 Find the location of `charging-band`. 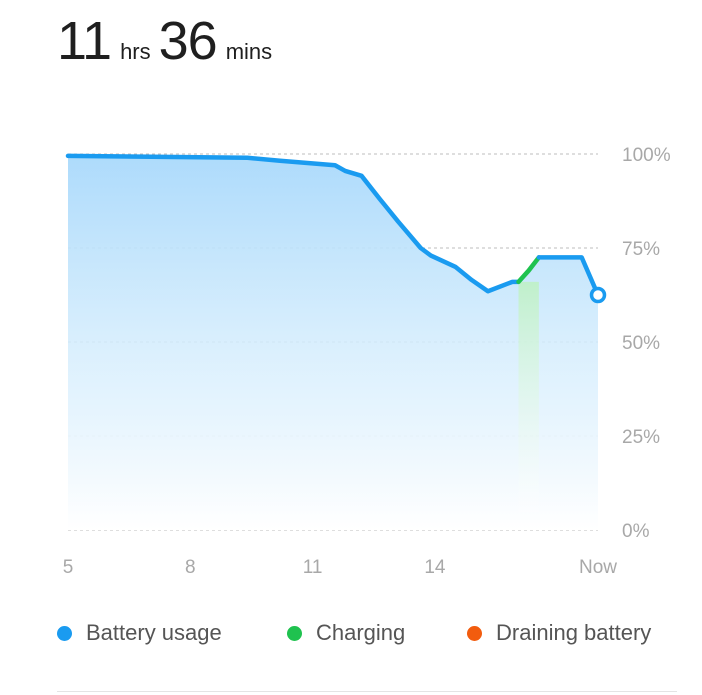

charging-band is located at coordinates (528, 396).